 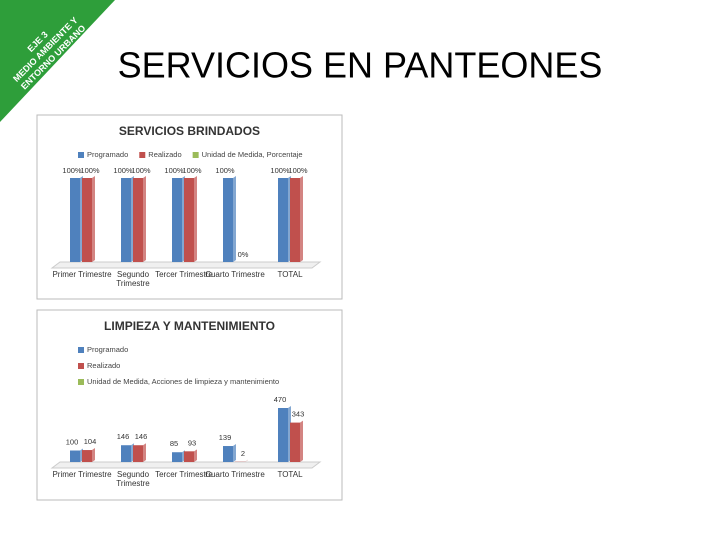 What do you see at coordinates (252, 154) in the screenshot?
I see `legend-label: Unidad de Medida, Porcentaje` at bounding box center [252, 154].